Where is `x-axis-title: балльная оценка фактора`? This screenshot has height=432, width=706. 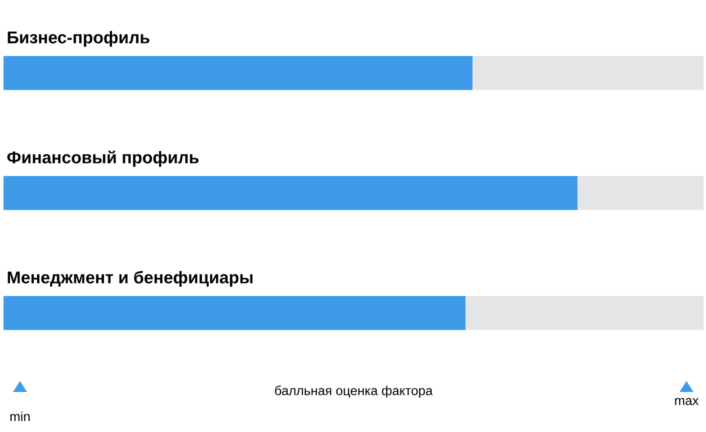 x-axis-title: балльная оценка фактора is located at coordinates (354, 392).